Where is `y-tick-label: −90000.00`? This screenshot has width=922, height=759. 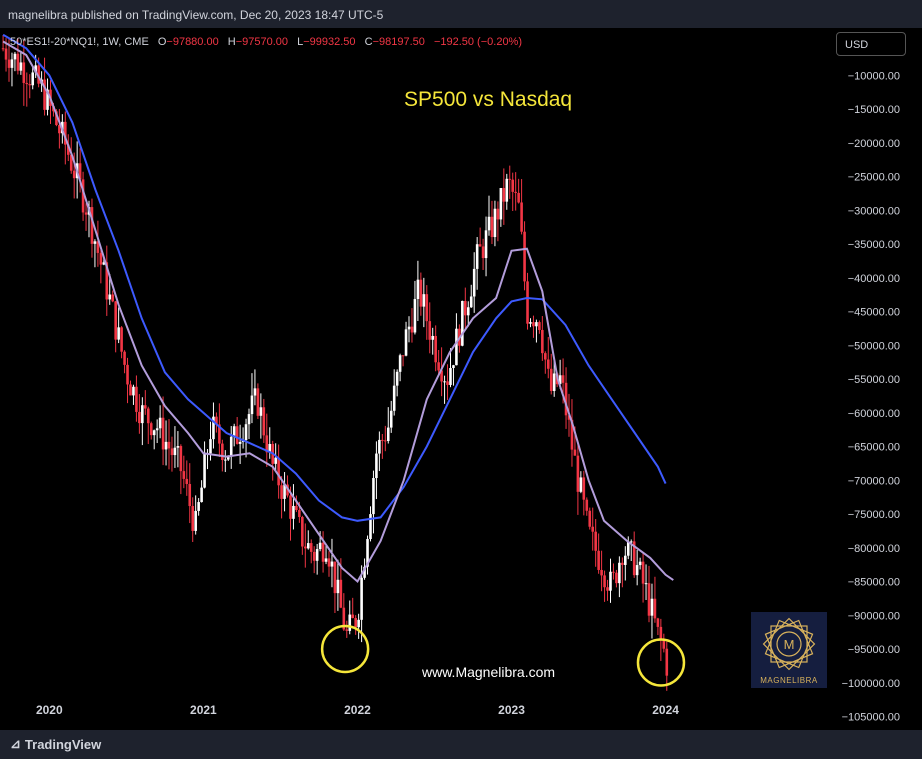
y-tick-label: −90000.00 is located at coordinates (874, 616).